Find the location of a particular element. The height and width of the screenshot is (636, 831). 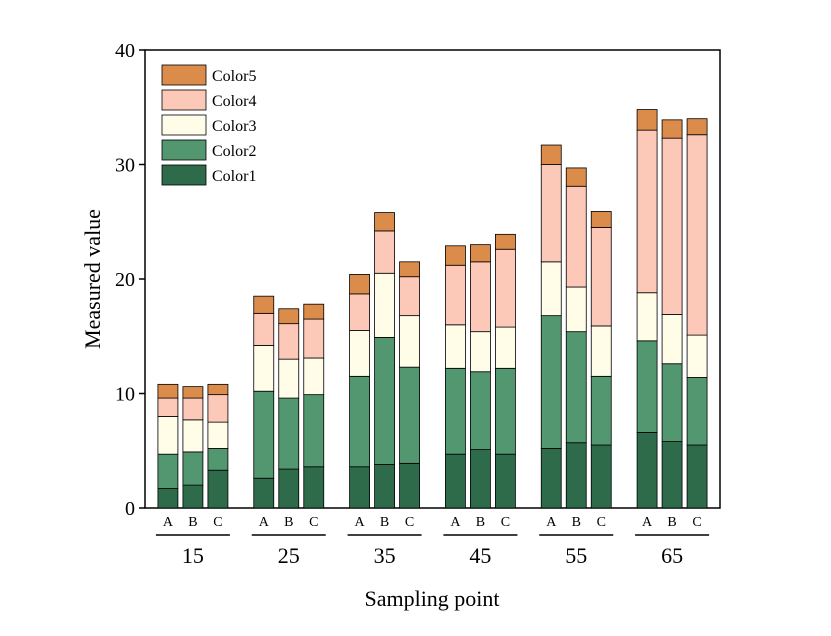

y-tick-label: 10 is located at coordinates (125, 395).